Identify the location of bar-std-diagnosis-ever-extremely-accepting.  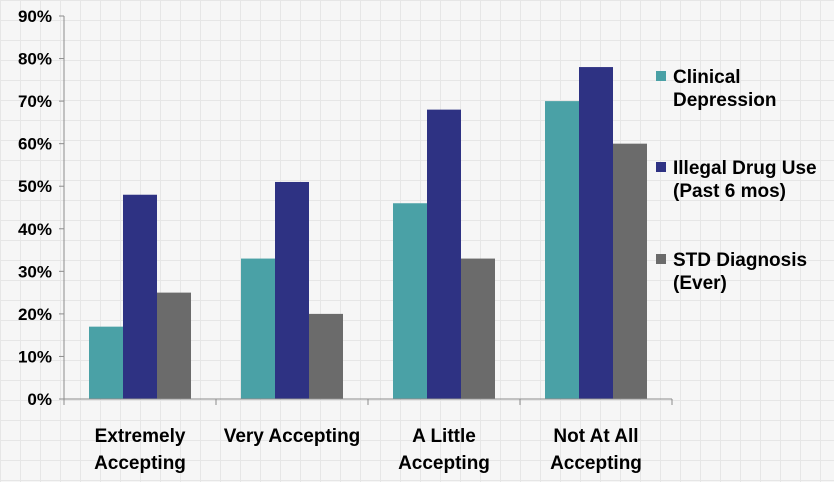
(174, 345).